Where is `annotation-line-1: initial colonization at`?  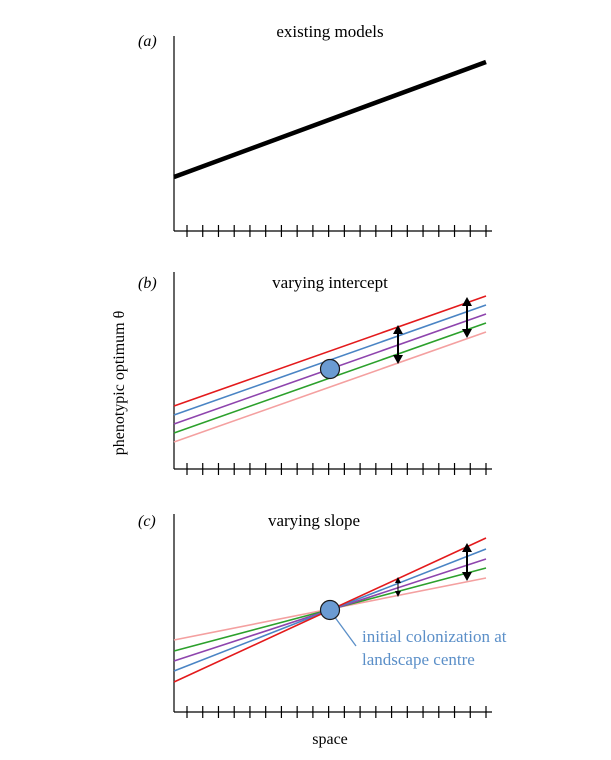
annotation-line-1: initial colonization at is located at coordinates (434, 636).